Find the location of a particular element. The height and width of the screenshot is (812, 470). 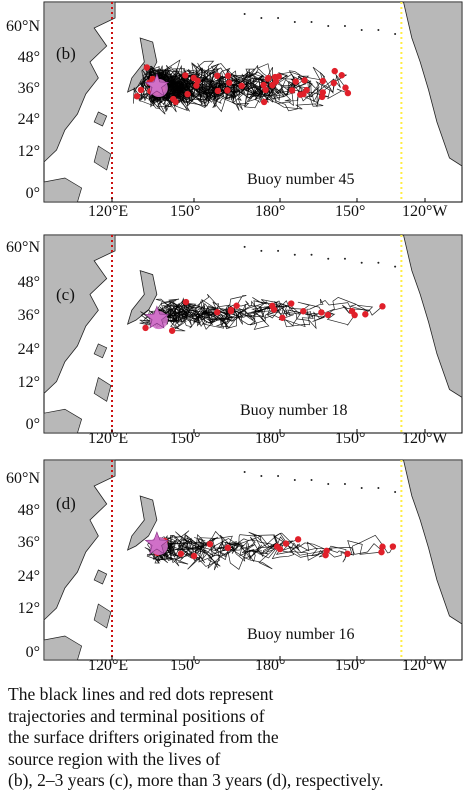

buoy-number: Buoy number 18 is located at coordinates (294, 410).